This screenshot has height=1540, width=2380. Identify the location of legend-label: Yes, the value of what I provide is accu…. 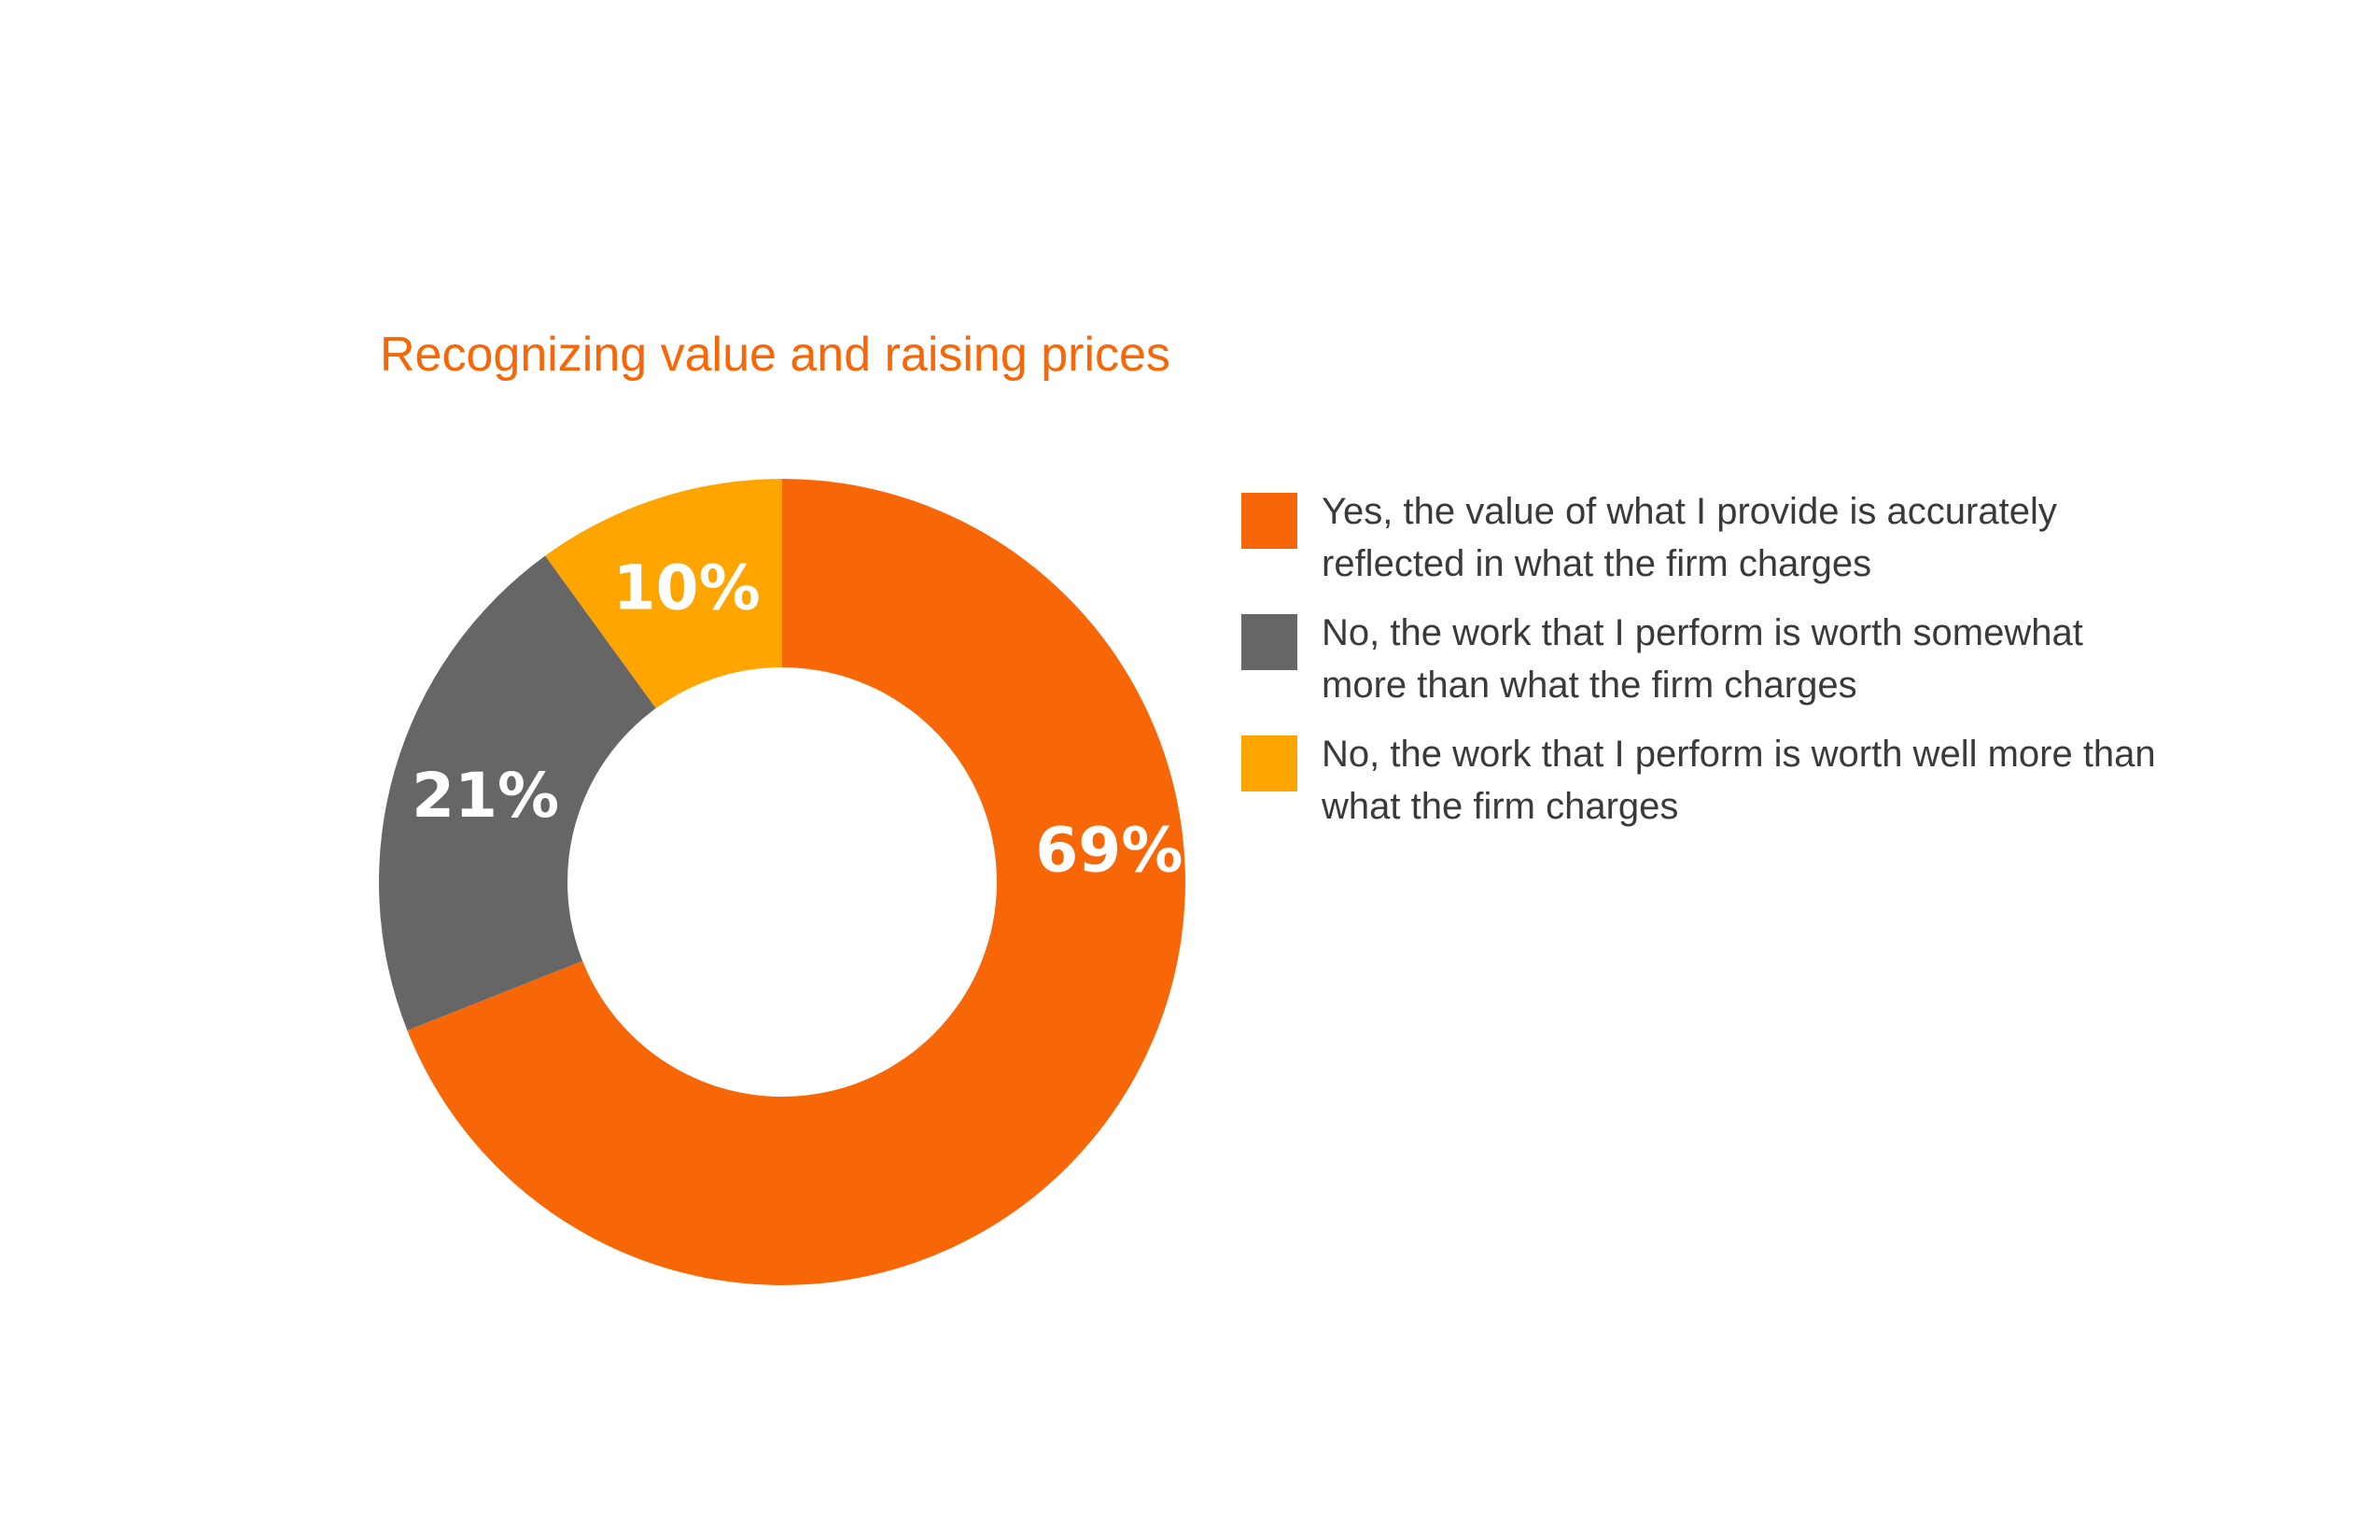
(1689, 537).